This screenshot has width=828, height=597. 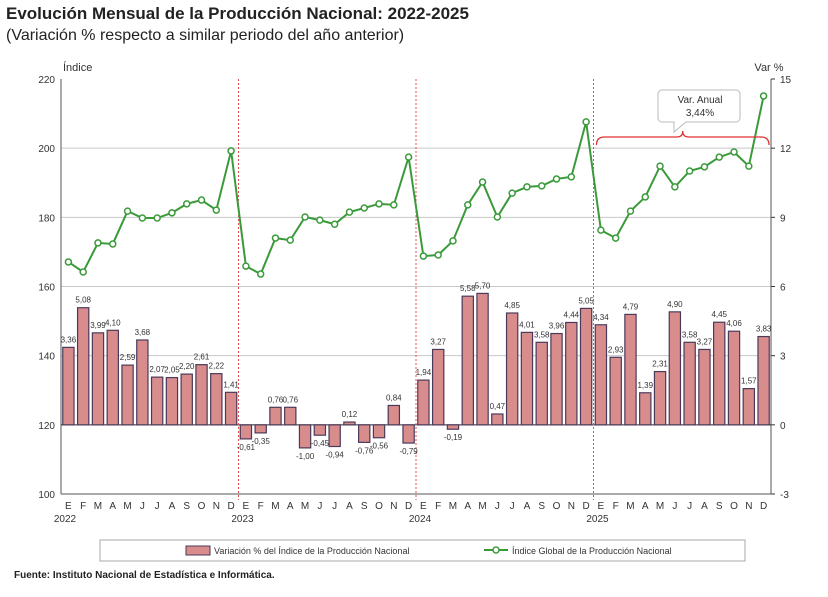 I want to click on bar-data-label: 3,58, so click(x=542, y=334).